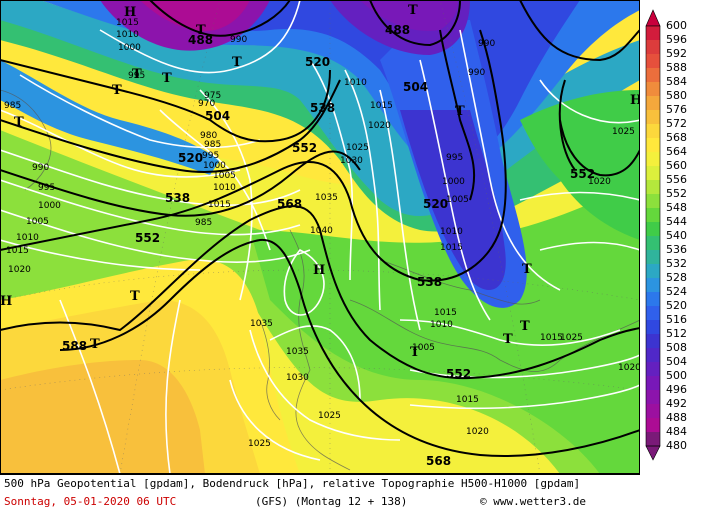 The width and height of the screenshot is (704, 513). Describe the element at coordinates (224, 176) in the screenshot. I see `pressure-label: 1005` at that location.